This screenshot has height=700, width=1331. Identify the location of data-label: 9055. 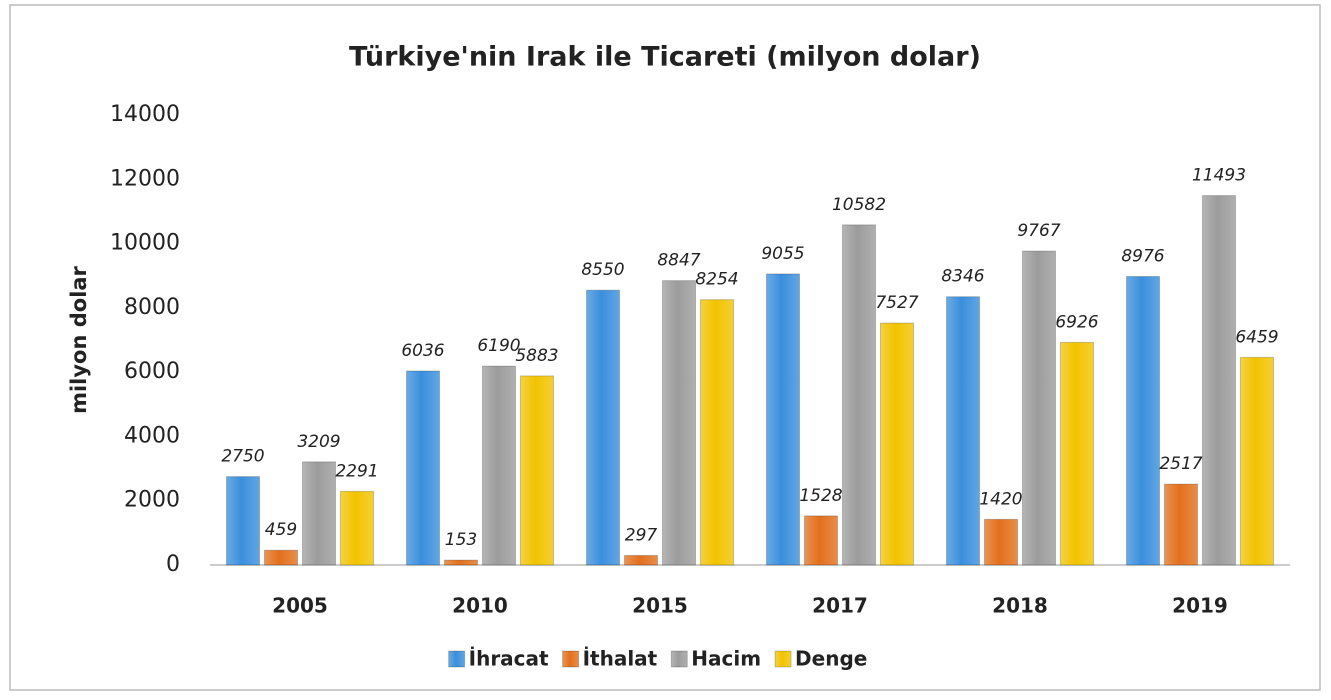
(782, 254).